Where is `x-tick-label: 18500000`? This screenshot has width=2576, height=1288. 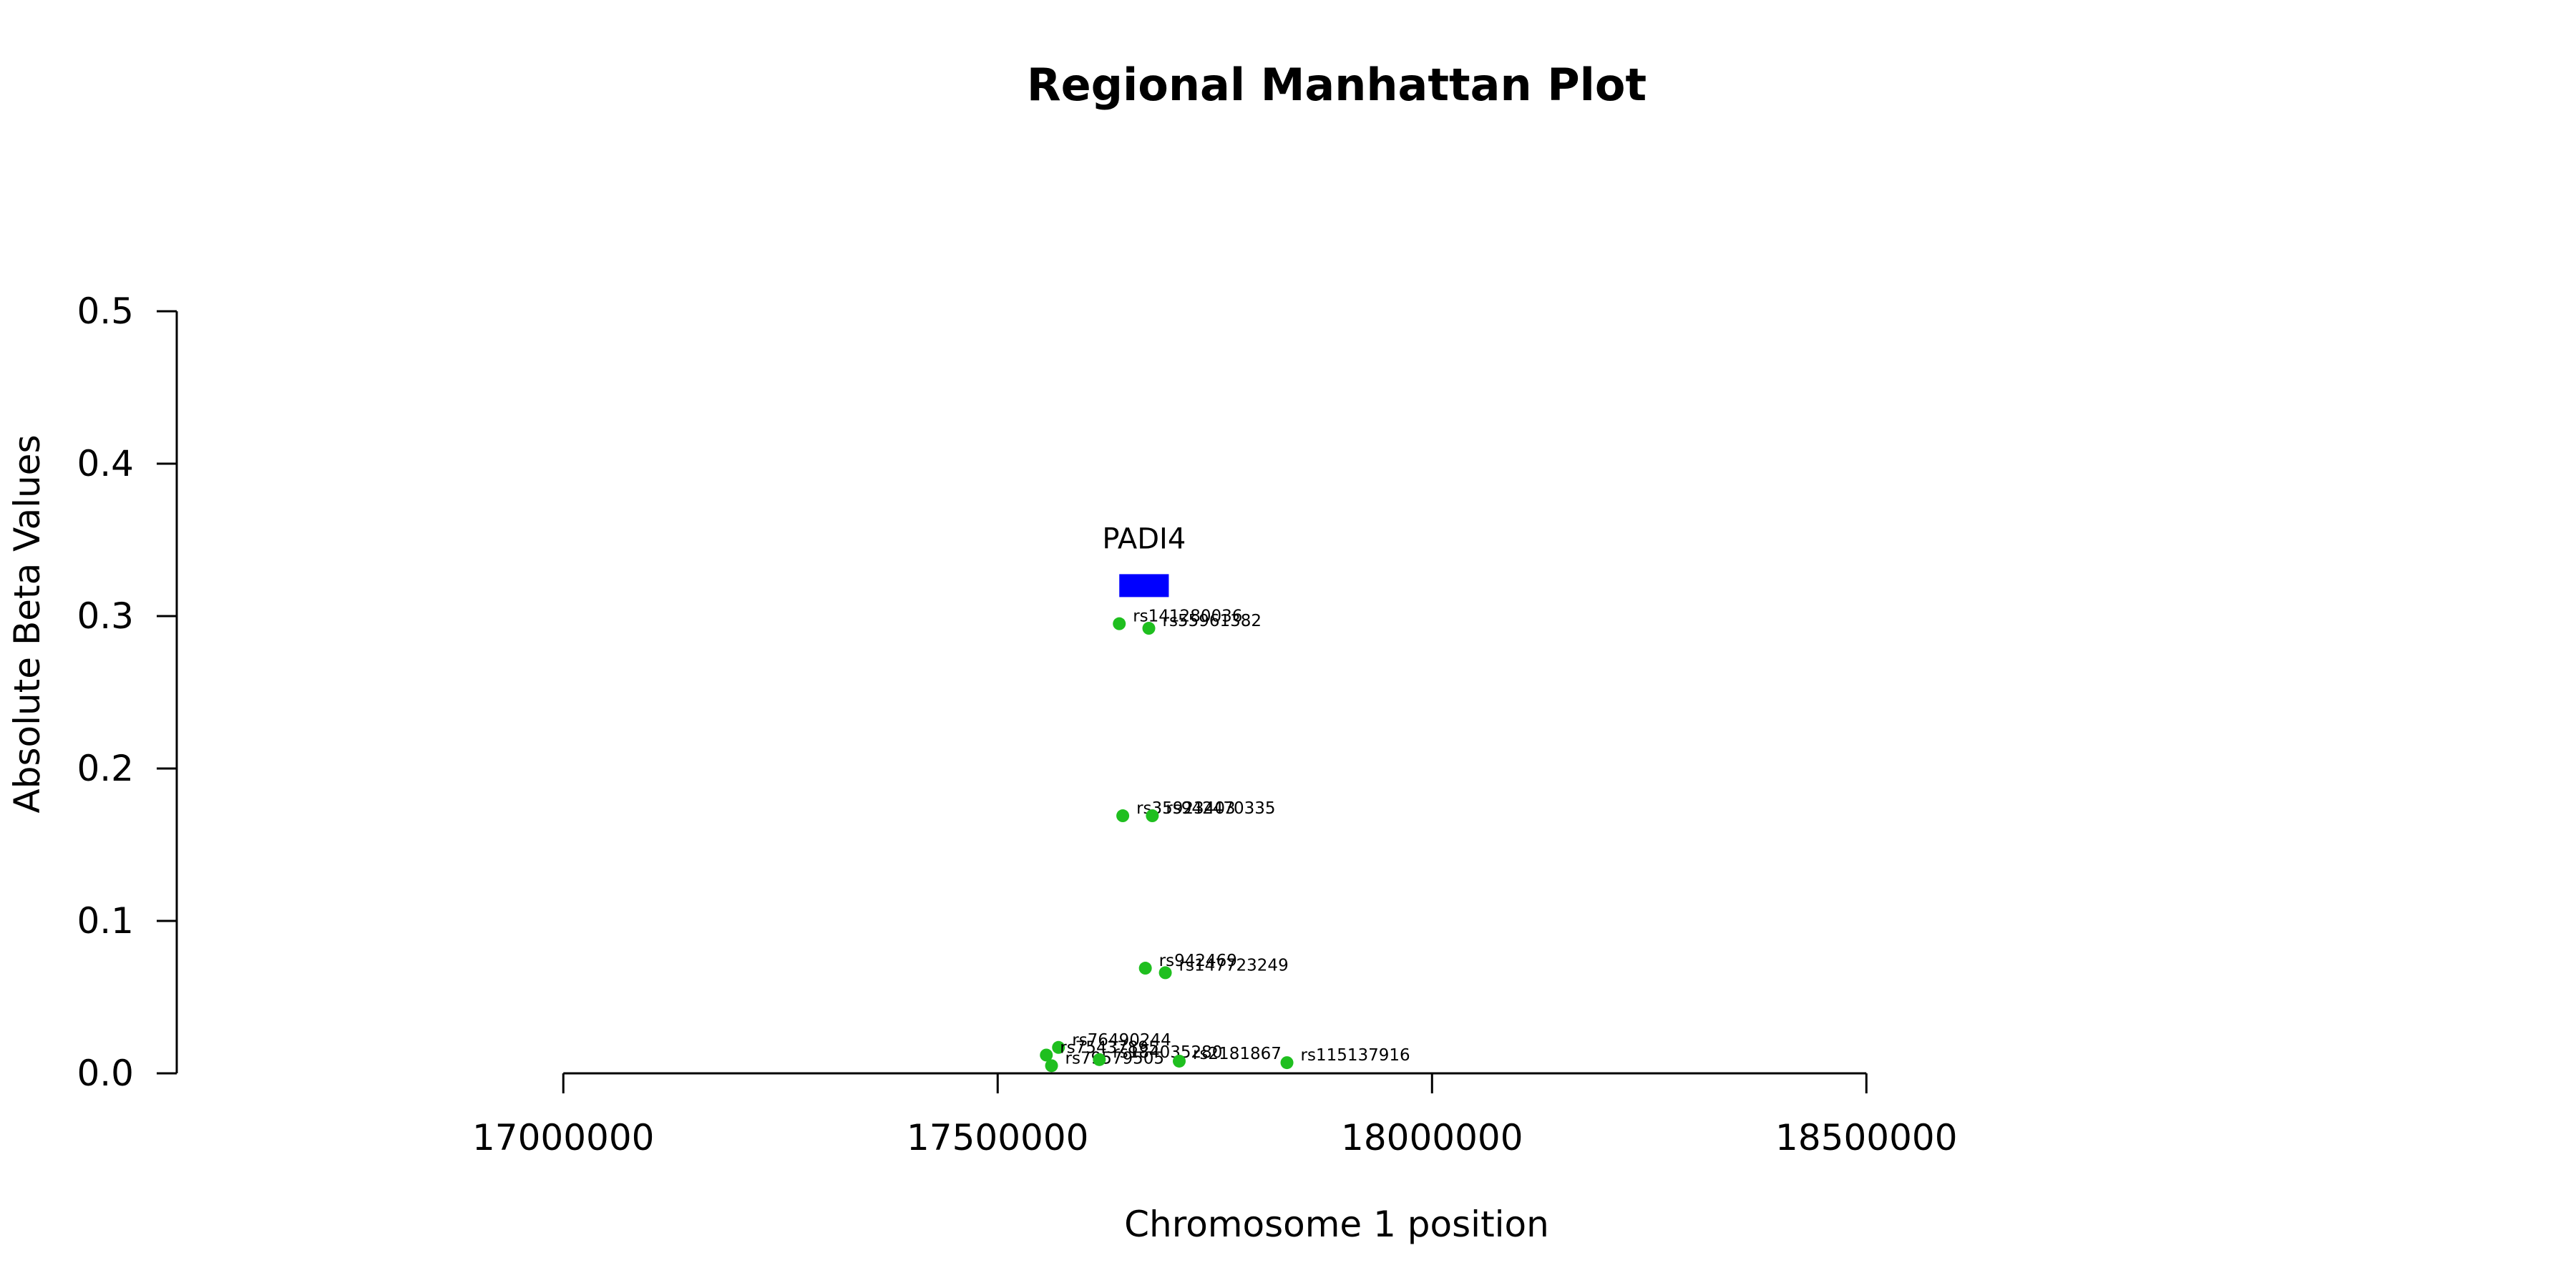 x-tick-label: 18500000 is located at coordinates (1866, 1137).